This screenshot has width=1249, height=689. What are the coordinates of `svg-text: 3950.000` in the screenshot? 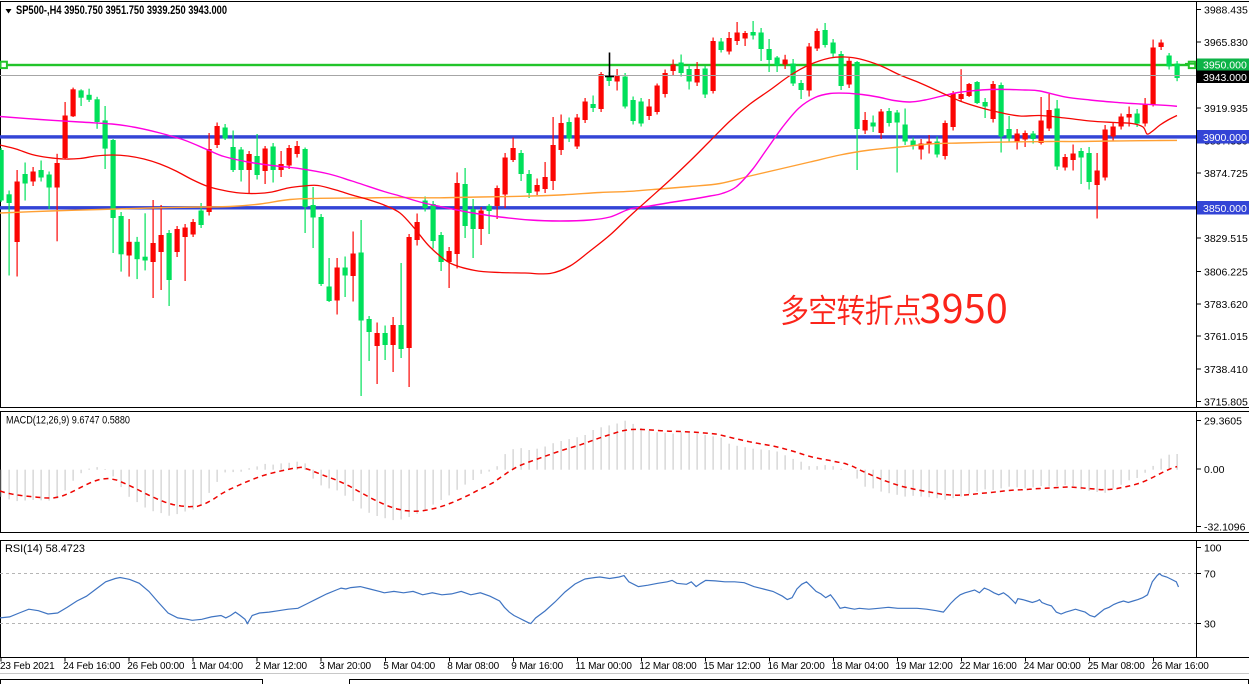 It's located at (1225, 66).